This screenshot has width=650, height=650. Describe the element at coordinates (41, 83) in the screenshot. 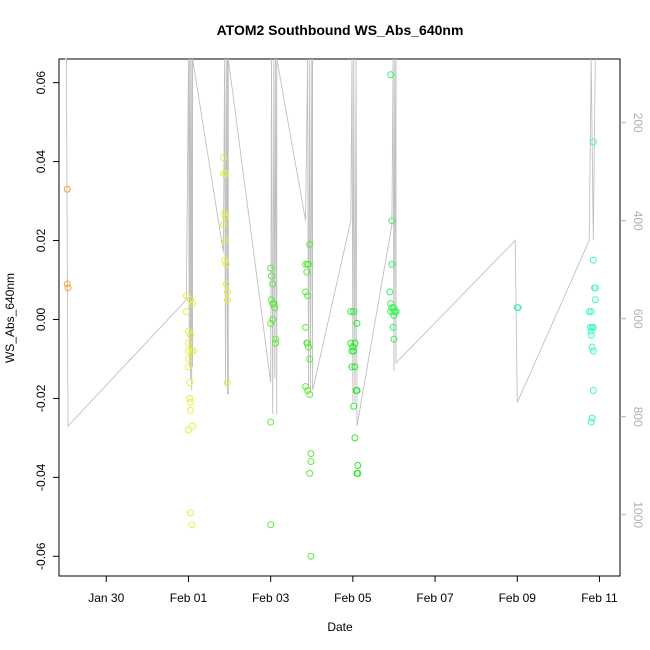

I see `y-tick-label: 0.06` at that location.